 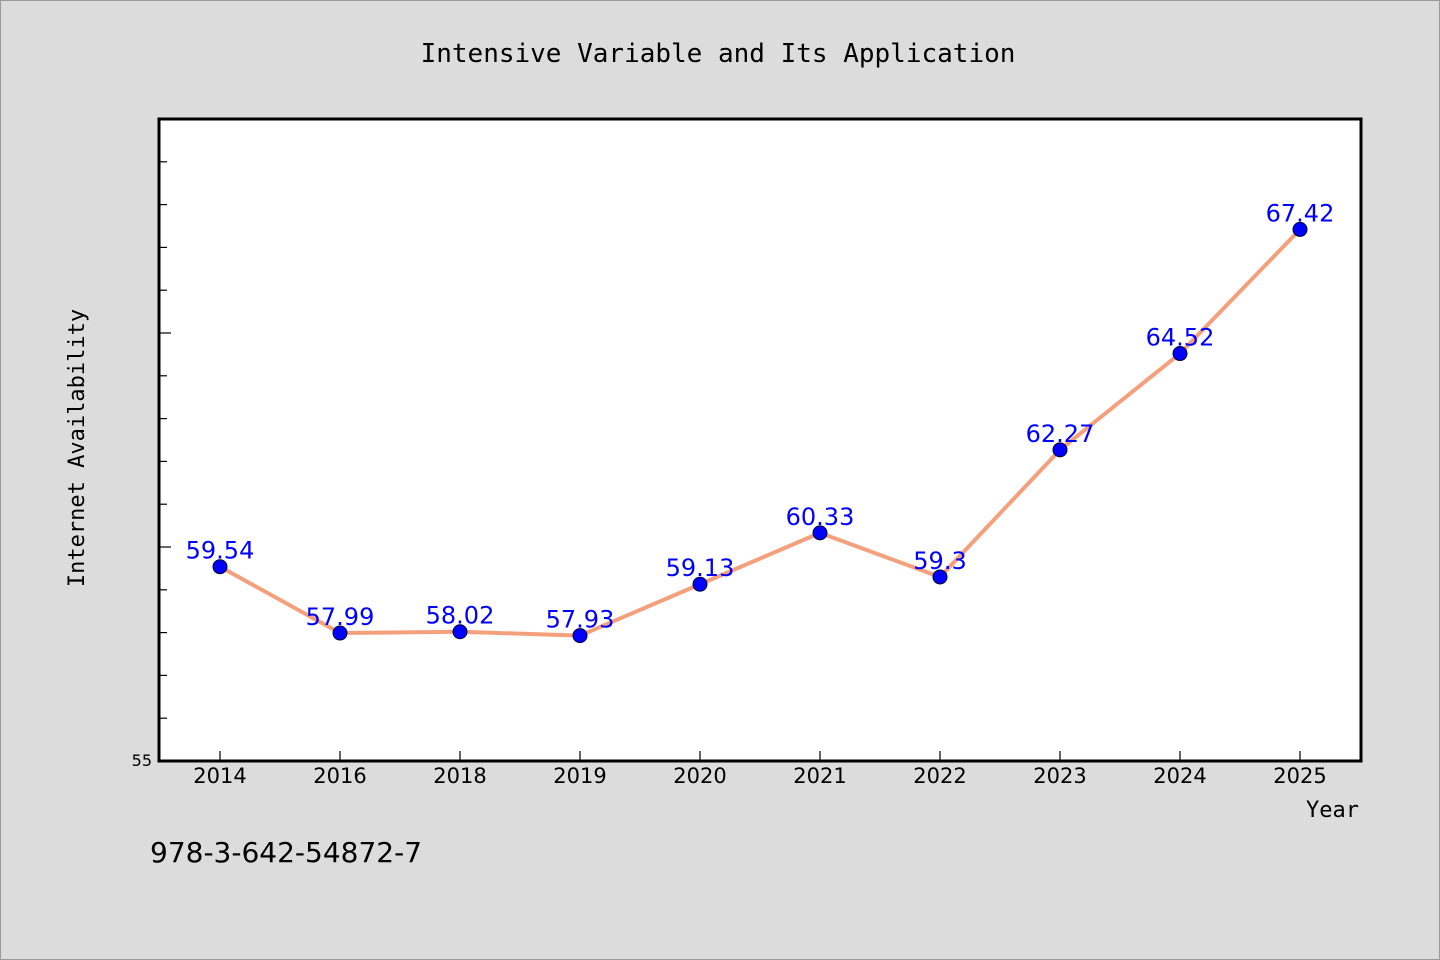 I want to click on x-axis-ticks: 2014 2016 2018 2019 2020 2021 2022 2023 2024 2025, so click(x=760, y=769).